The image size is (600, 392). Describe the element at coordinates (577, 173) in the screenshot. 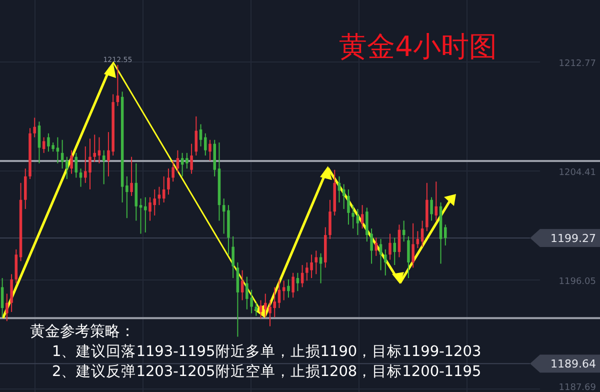

I see `y-tick-label: 1204.41` at that location.